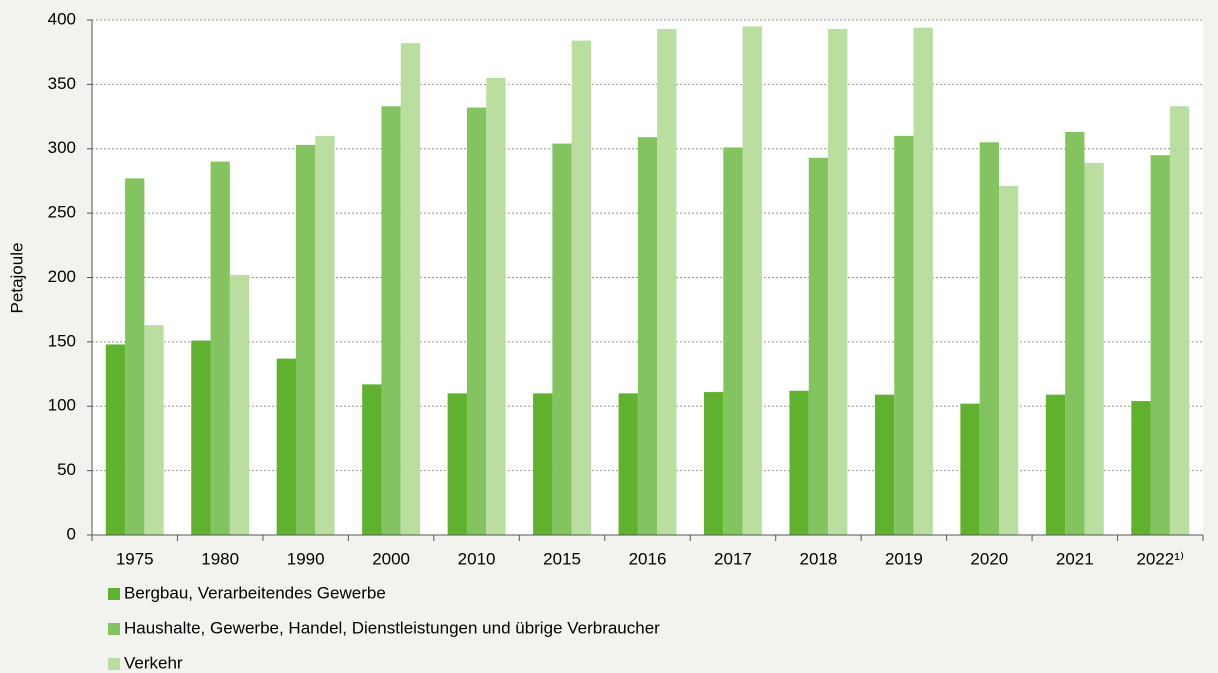 Image resolution: width=1218 pixels, height=673 pixels. What do you see at coordinates (306, 558) in the screenshot?
I see `x-tick-label: 1990` at bounding box center [306, 558].